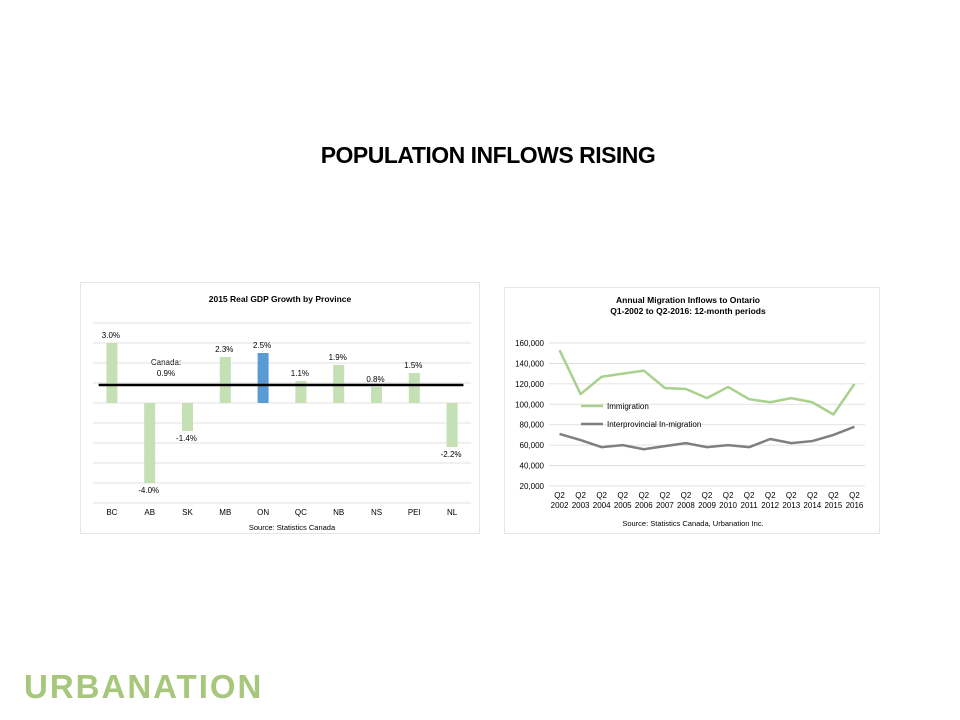 The image size is (960, 720). I want to click on slide-title: POPULATION INFLOWS RISING, so click(488, 155).